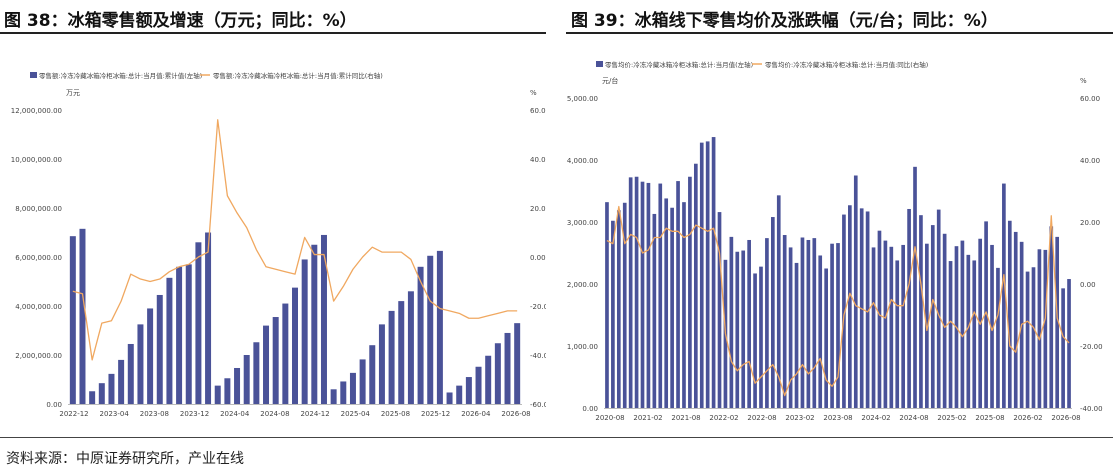  I want to click on x-tick-label: 2021-08, so click(685, 418).